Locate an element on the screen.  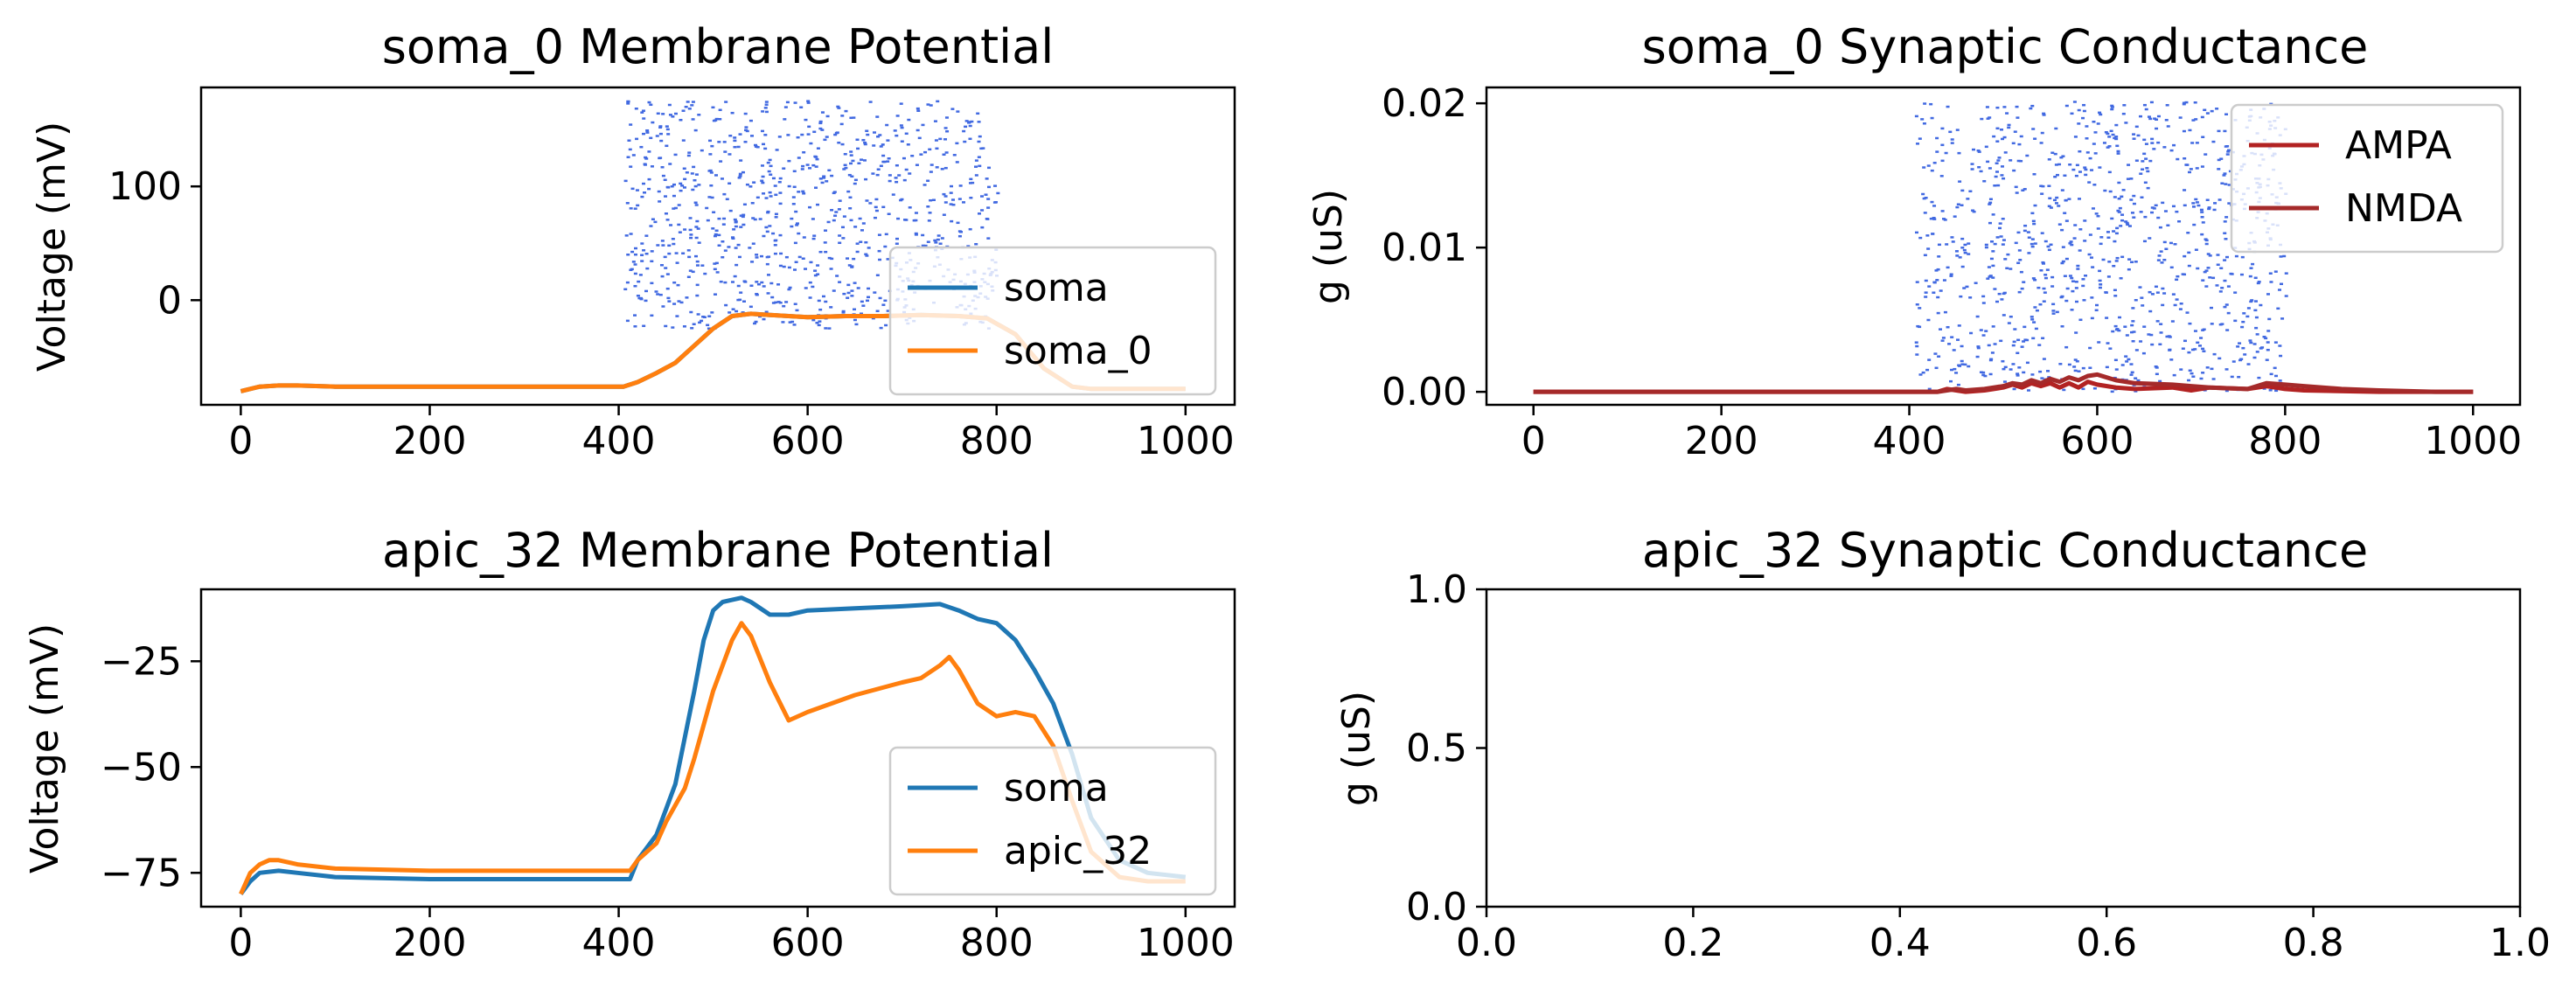
x-tick-label: 0.2 is located at coordinates (1692, 943).